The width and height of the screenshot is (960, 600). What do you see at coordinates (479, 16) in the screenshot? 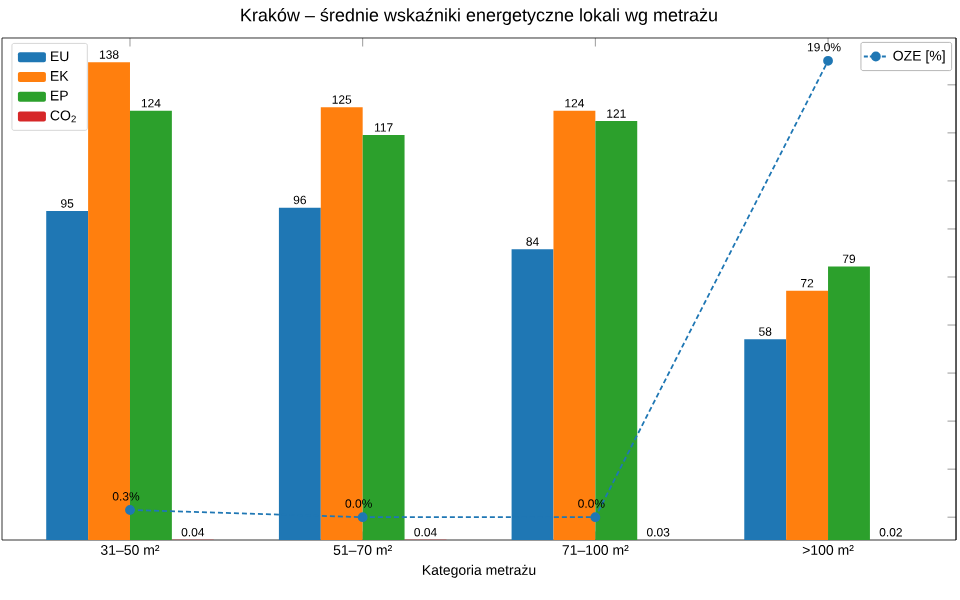
I see `chart-title: Kraków – średnie wskaźniki energetyczne lokali wg metrażu` at bounding box center [479, 16].